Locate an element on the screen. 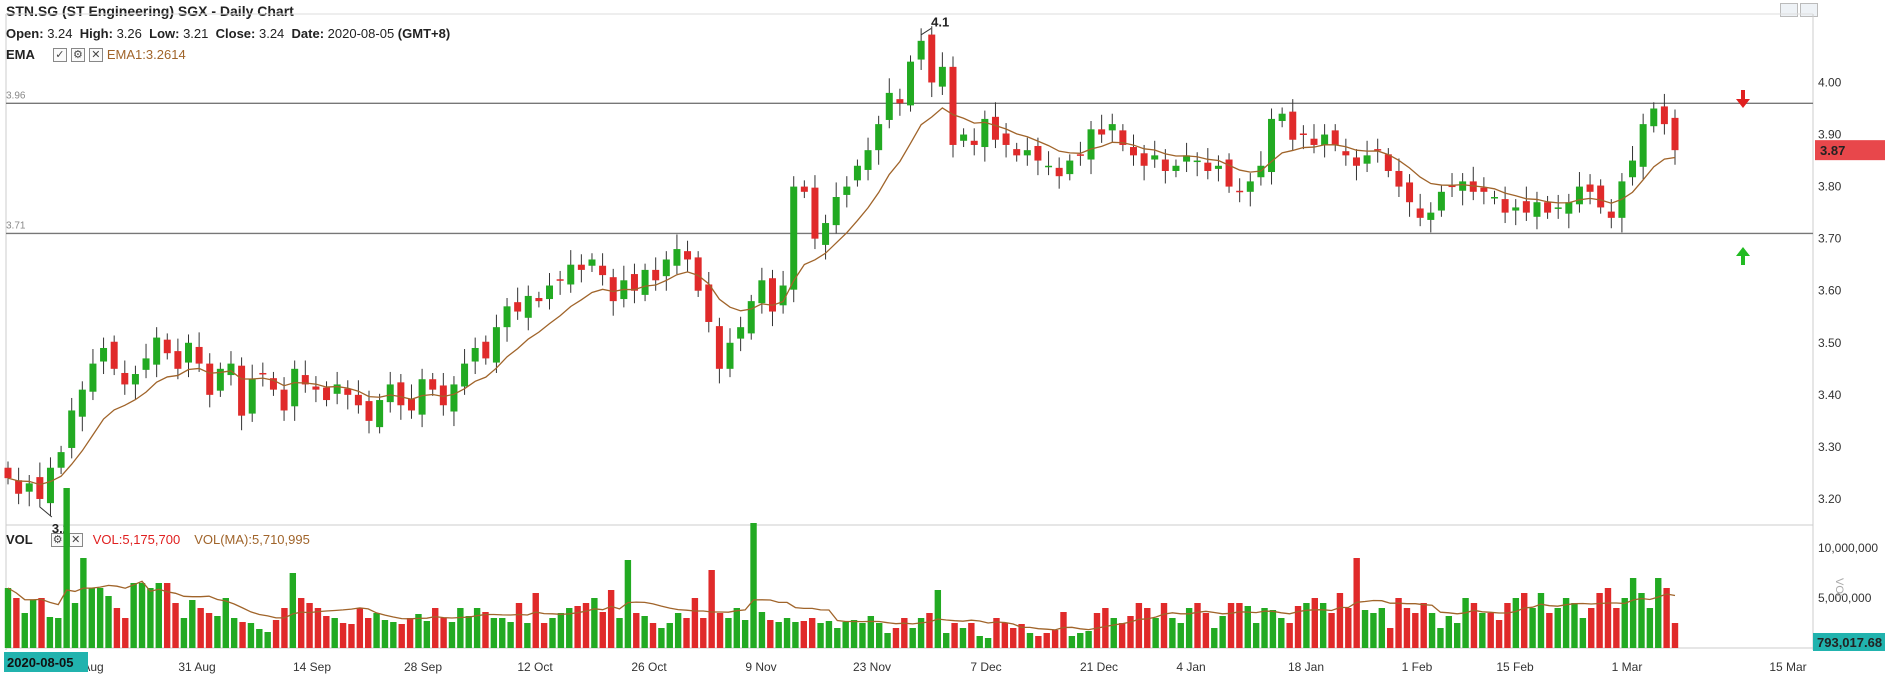 This screenshot has width=1885, height=677. y-tick-label: 4.00 is located at coordinates (1830, 82).